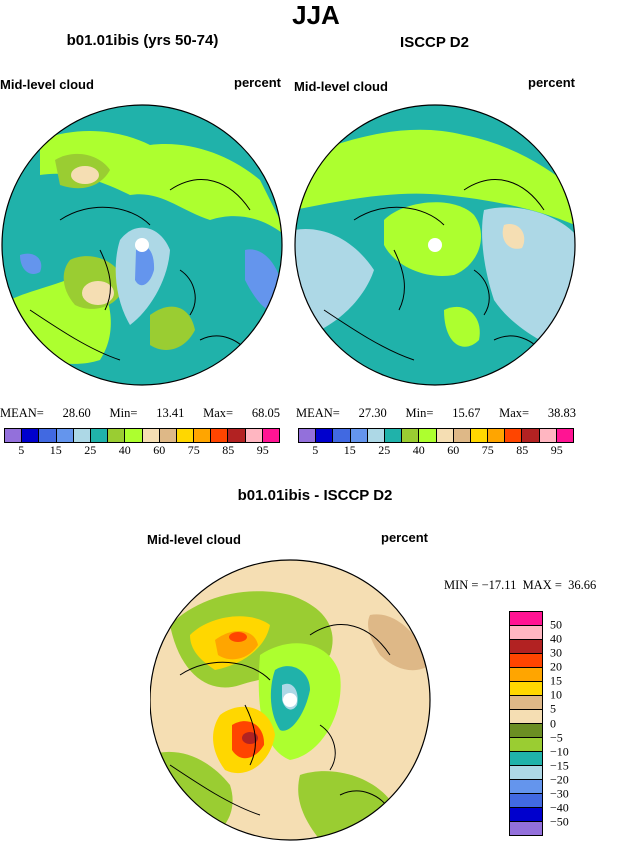 This screenshot has width=632, height=845. Describe the element at coordinates (262, 450) in the screenshot. I see `panel-1-colorbar-tick-label: 95` at that location.